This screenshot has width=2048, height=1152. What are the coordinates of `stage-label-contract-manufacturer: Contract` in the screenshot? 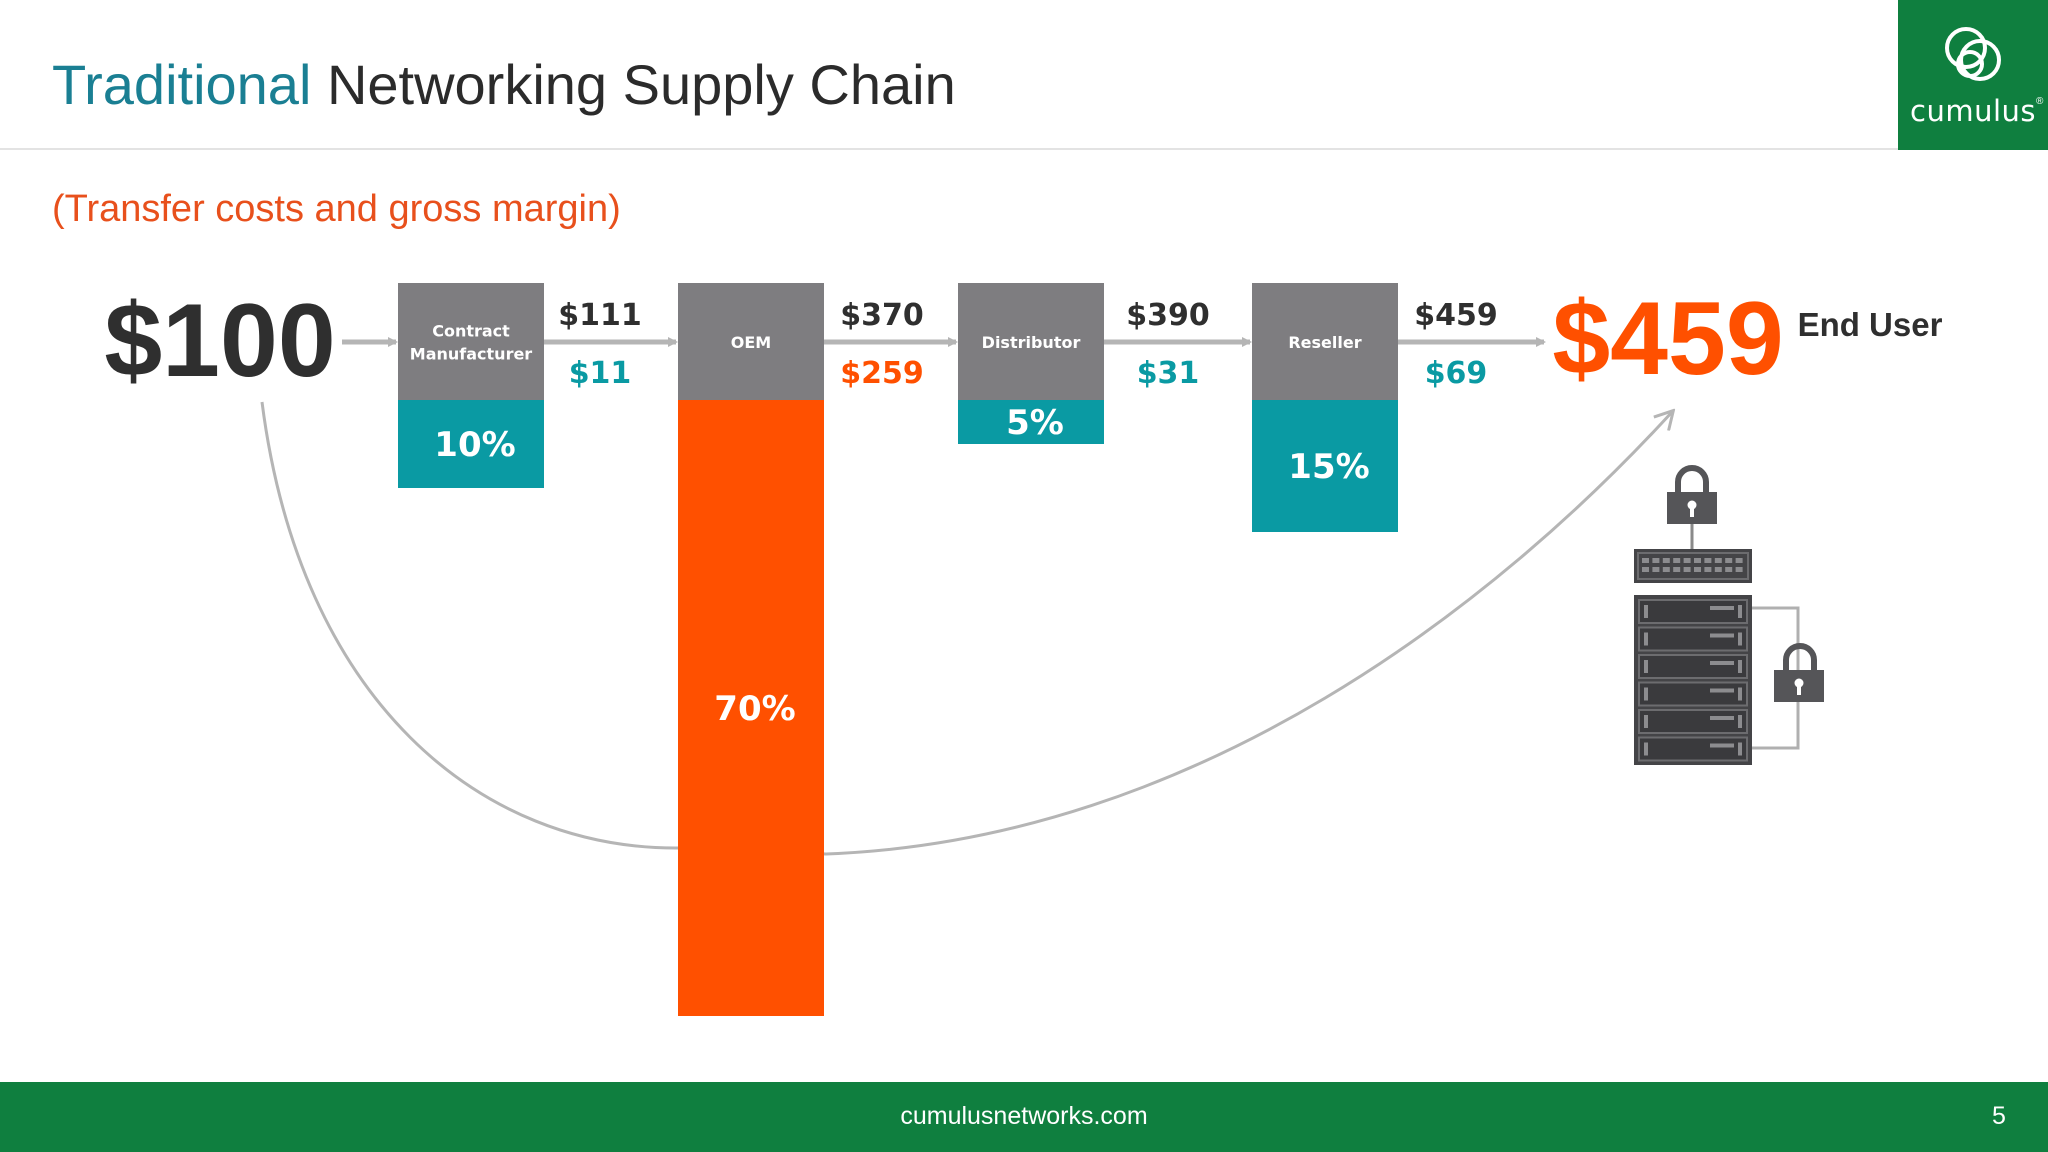 It's located at (471, 331).